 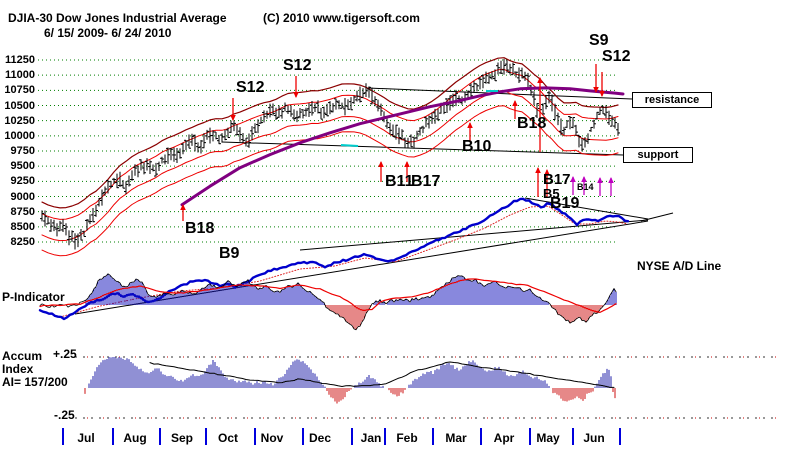 I want to click on ai-value-label: AI= 157/200, so click(x=35, y=382).